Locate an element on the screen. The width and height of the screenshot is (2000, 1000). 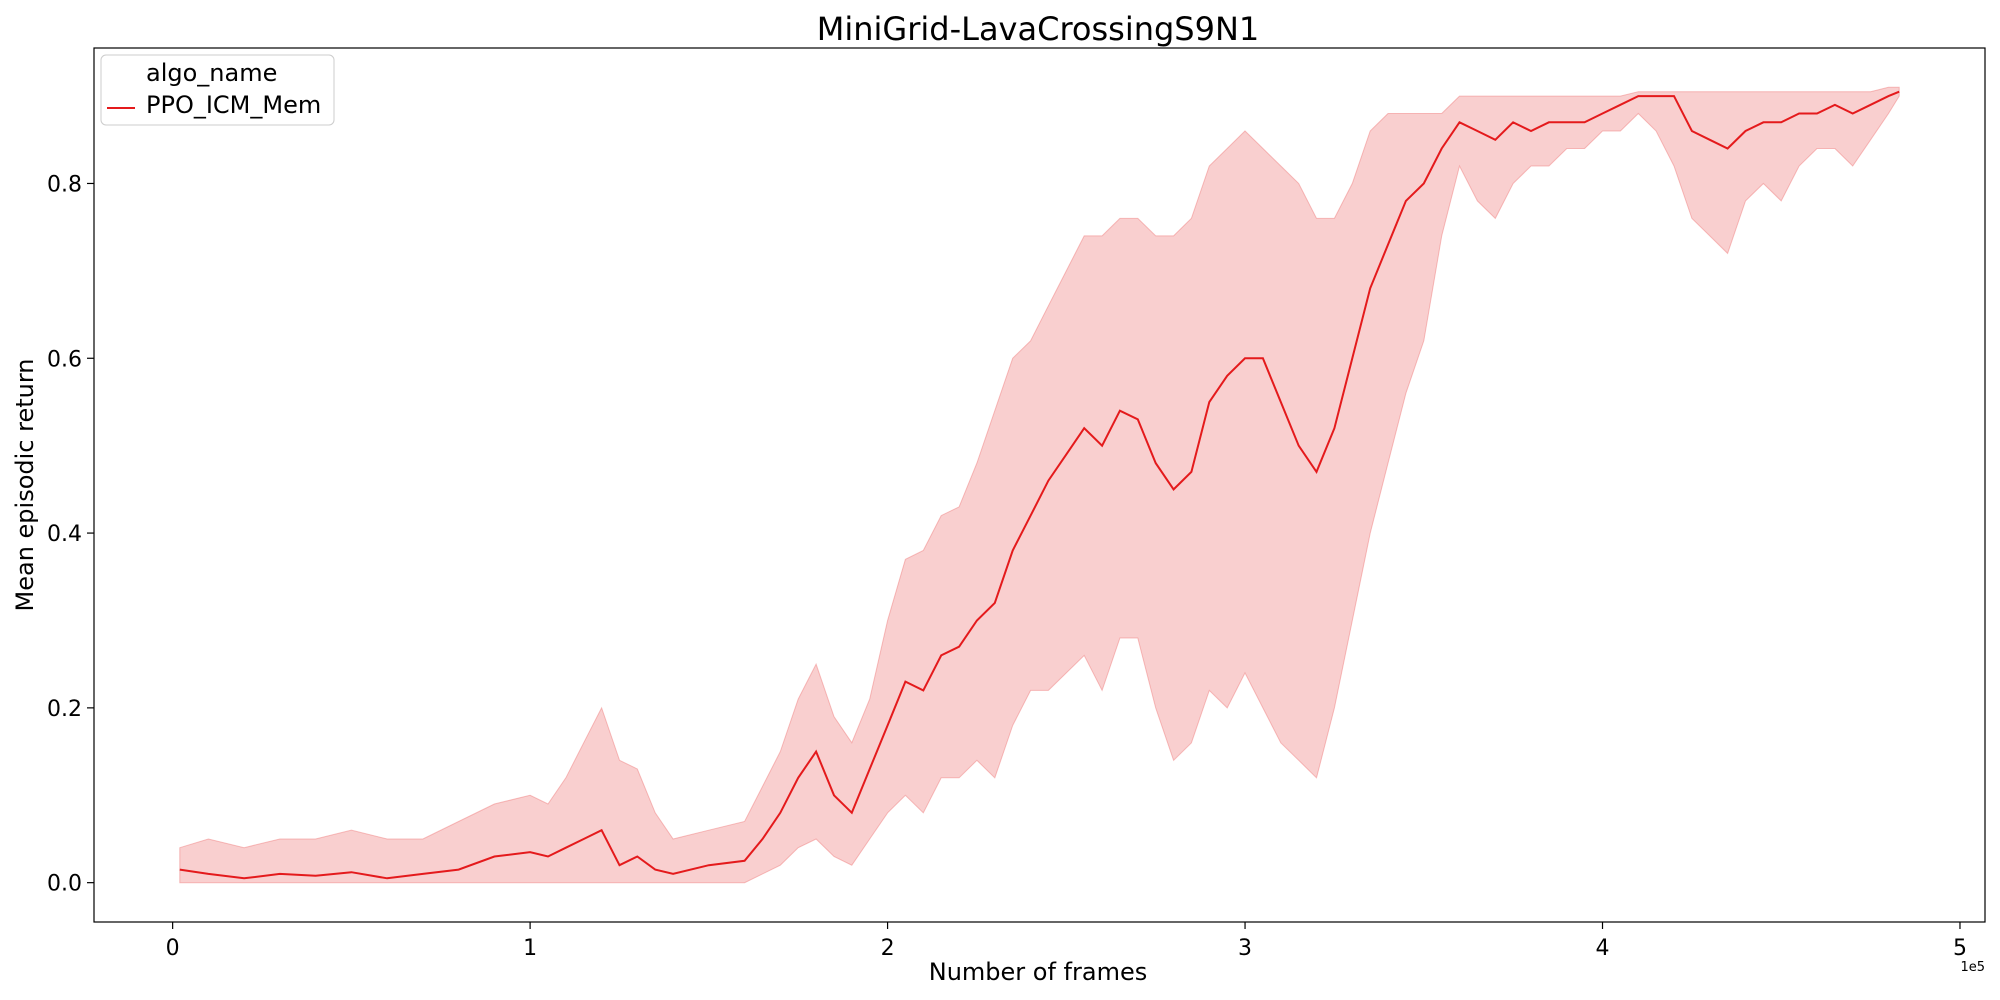
legend-entry-label: PPO_ICM_Mem is located at coordinates (233, 105).